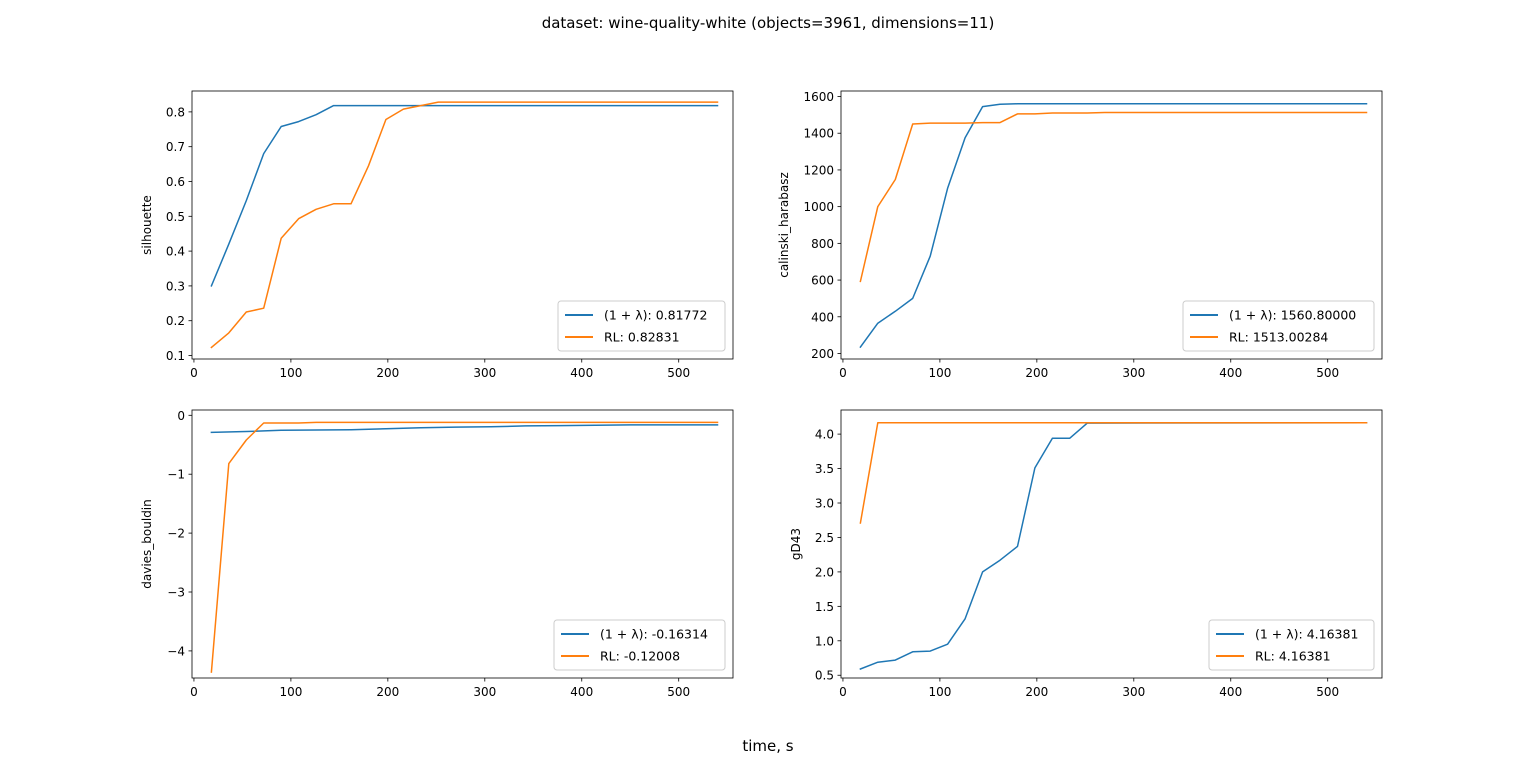  I want to click on legend: (1 + λ): 0.81772 RL: 0.82831, so click(641, 326).